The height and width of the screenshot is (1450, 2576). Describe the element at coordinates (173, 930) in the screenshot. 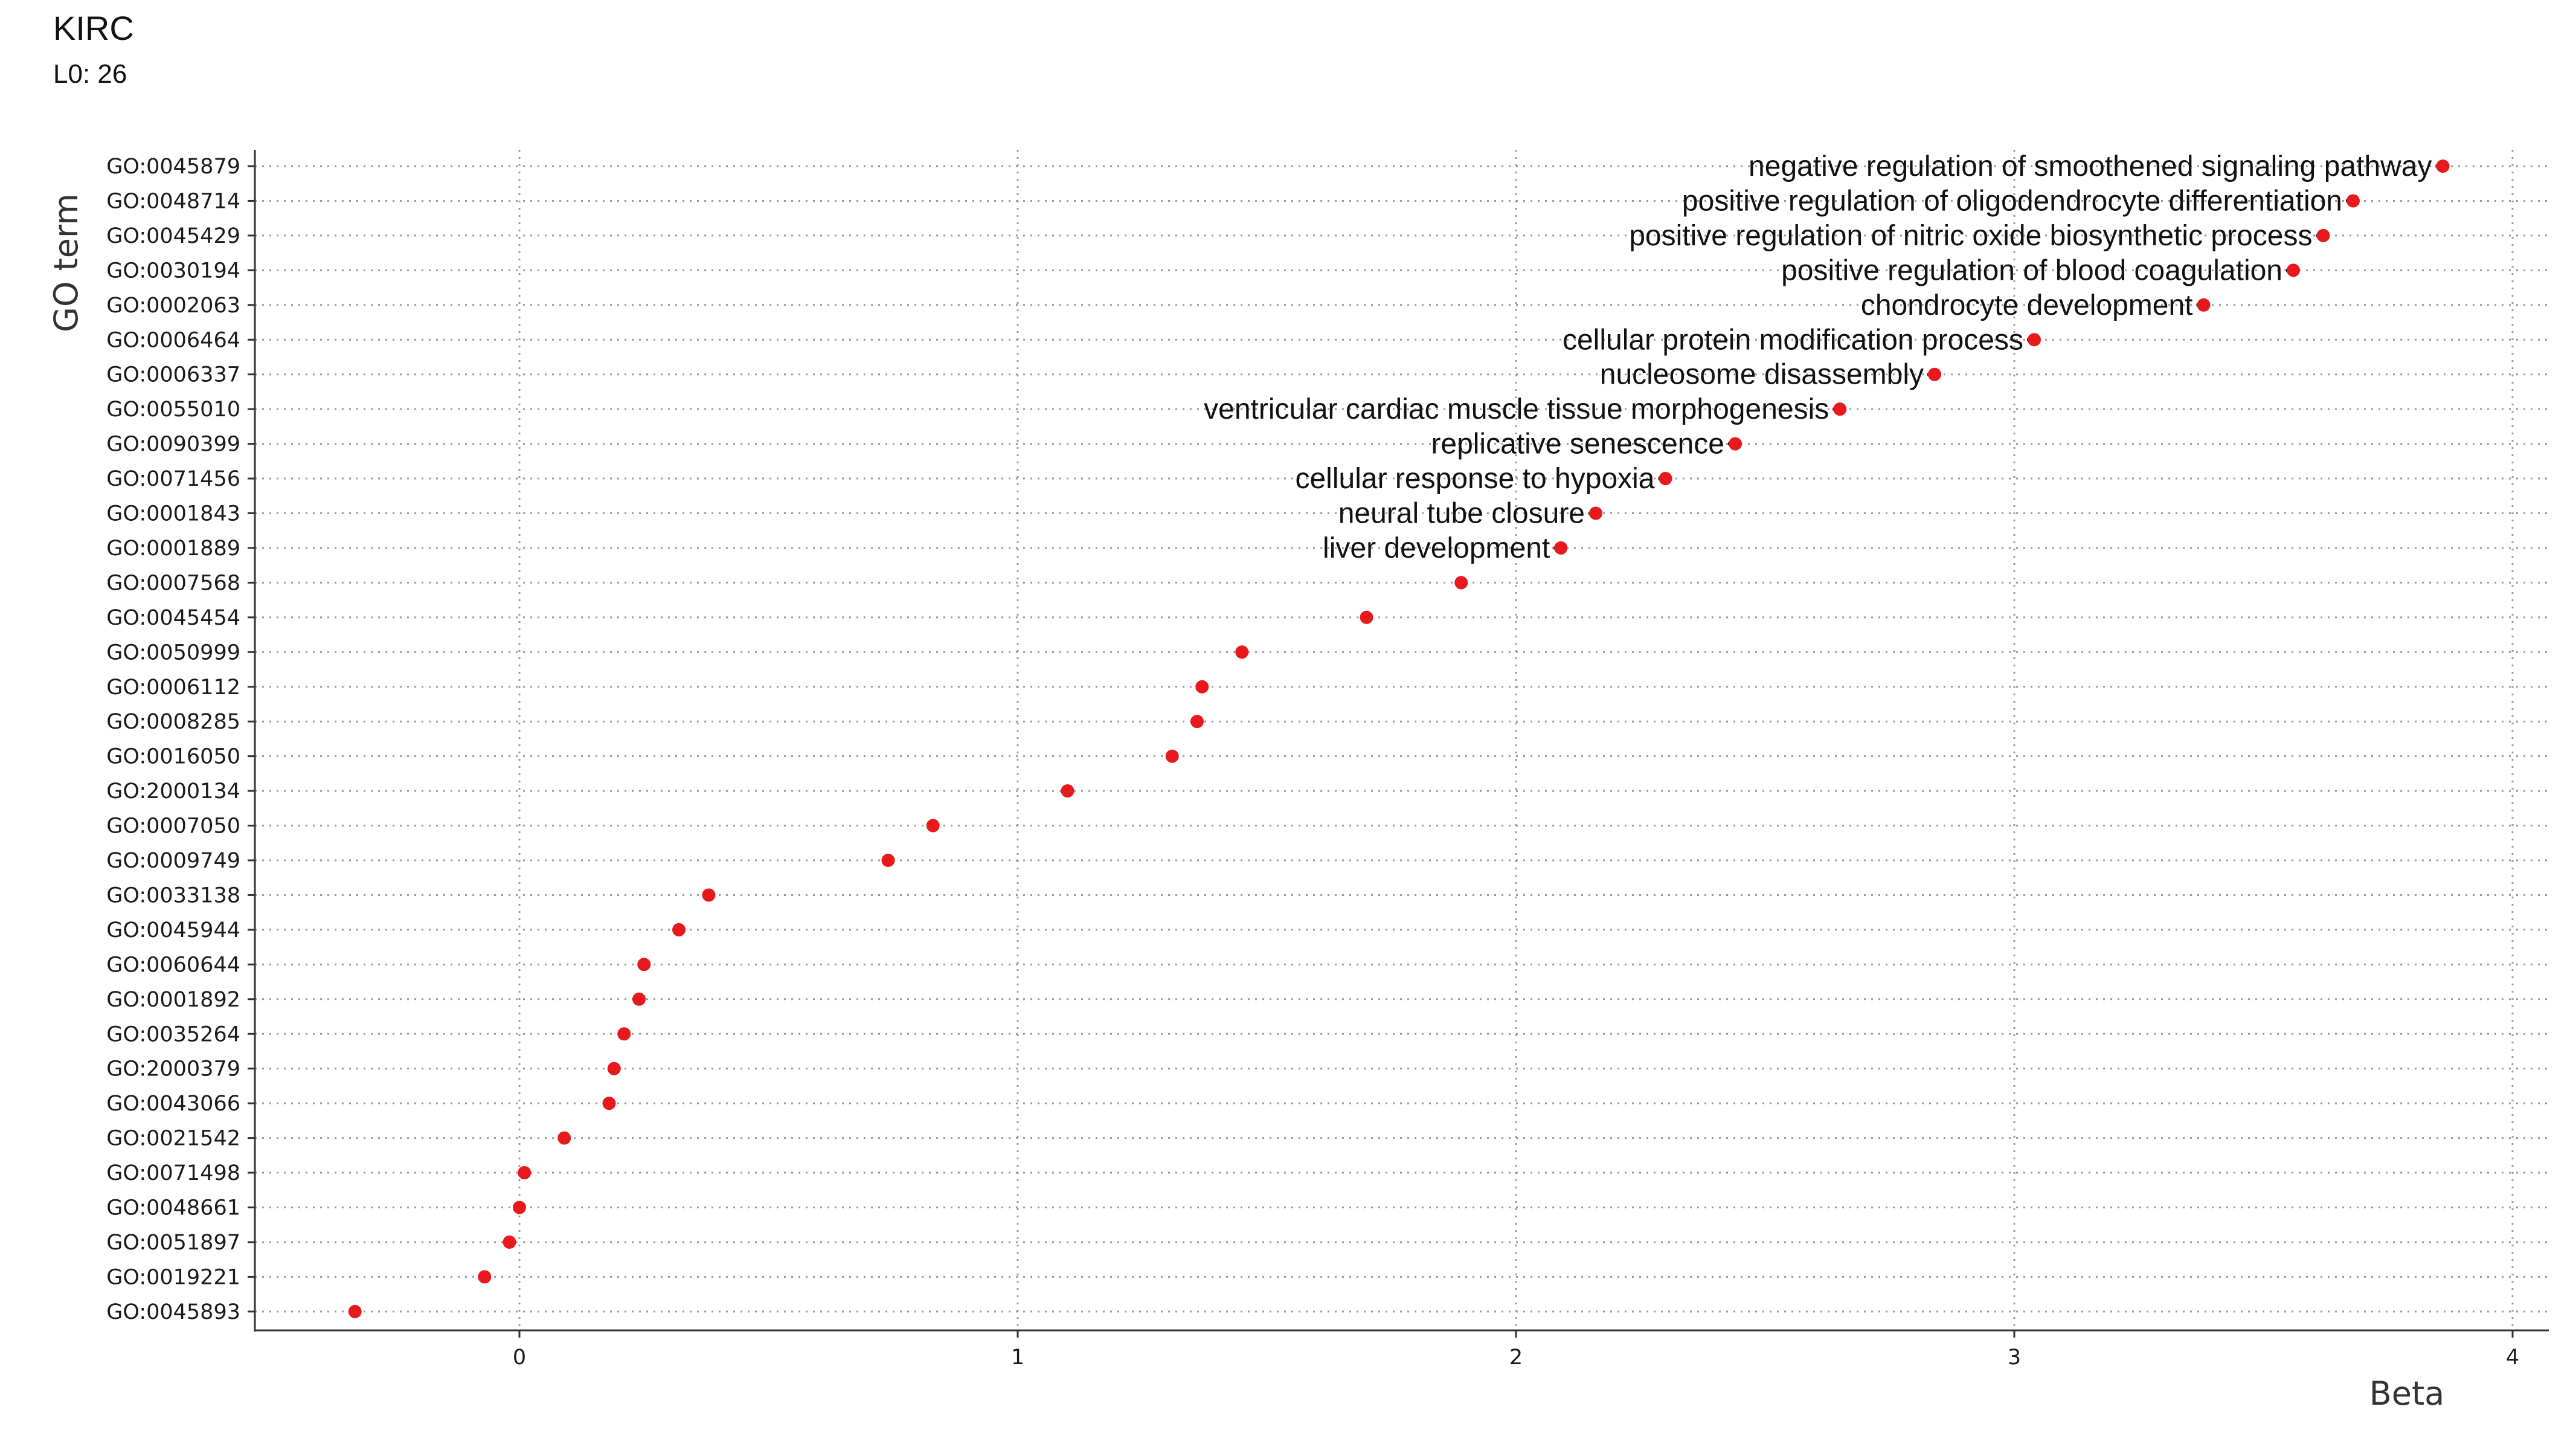

I see `y-tick-label: GO:0045944` at that location.